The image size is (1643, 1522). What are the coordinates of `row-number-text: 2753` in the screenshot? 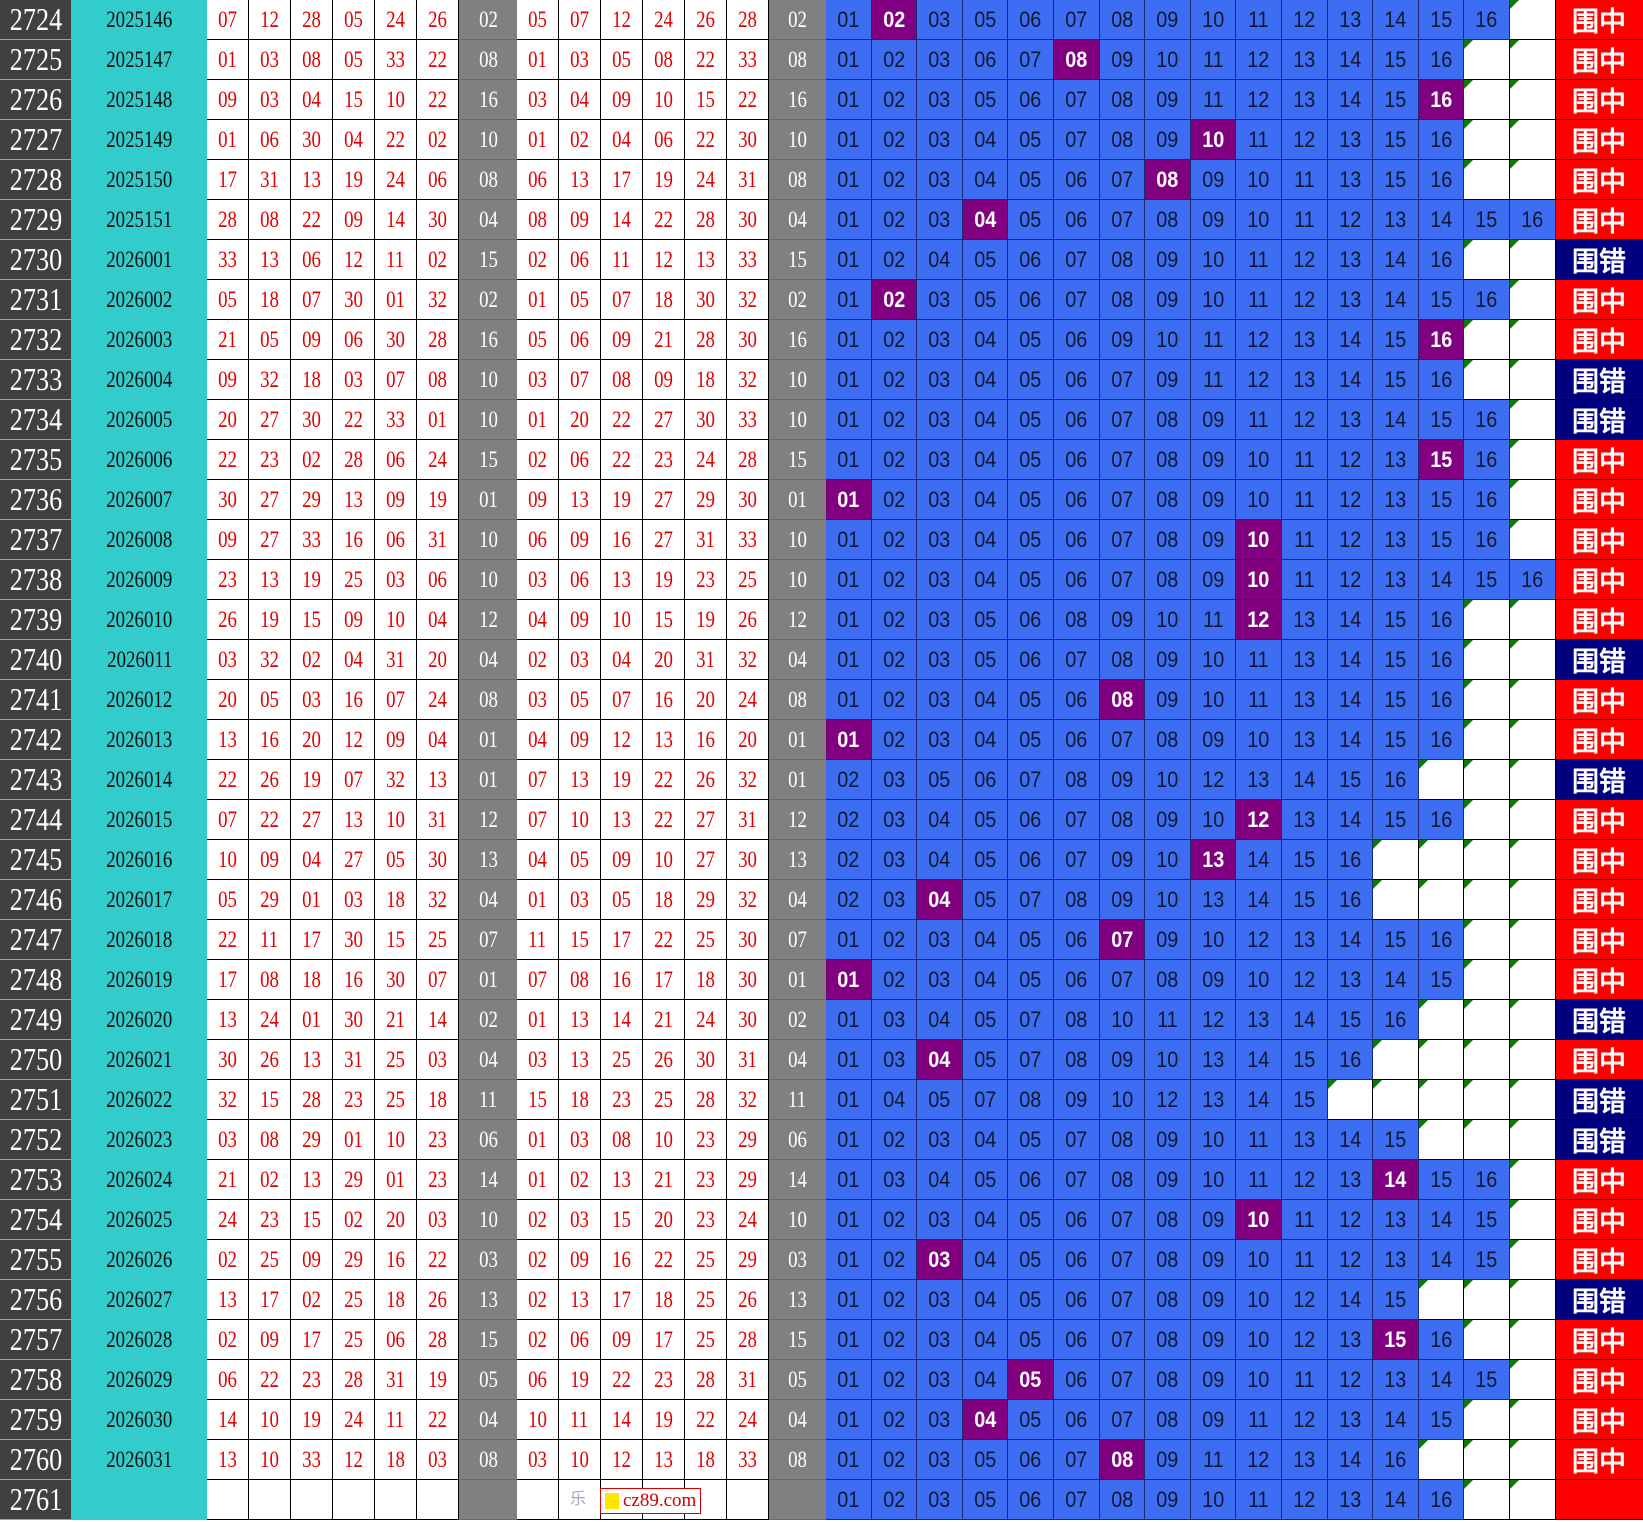 It's located at (35, 1179).